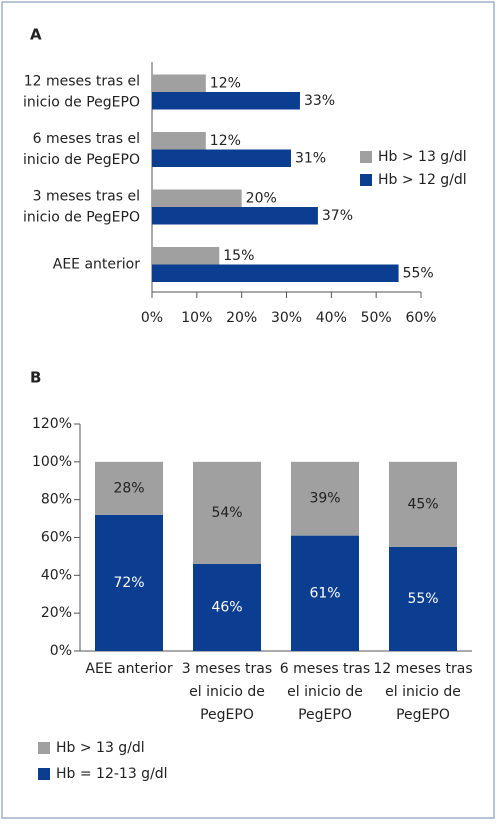 Image resolution: width=497 pixels, height=826 pixels. Describe the element at coordinates (56, 500) in the screenshot. I see `y-tick-label: 80%` at that location.